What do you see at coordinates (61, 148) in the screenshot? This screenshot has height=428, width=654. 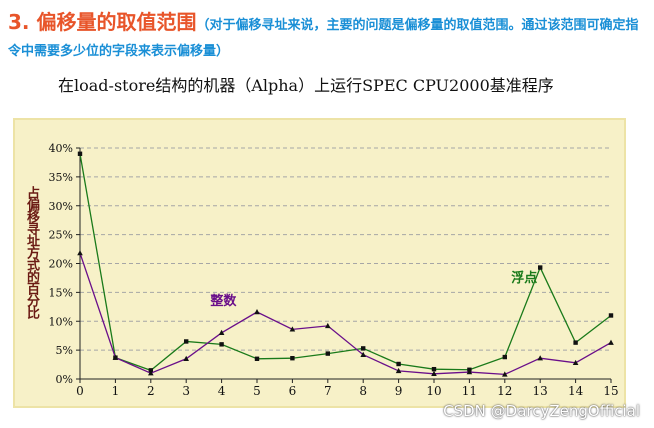 I see `y-tick-label: 40%` at bounding box center [61, 148].